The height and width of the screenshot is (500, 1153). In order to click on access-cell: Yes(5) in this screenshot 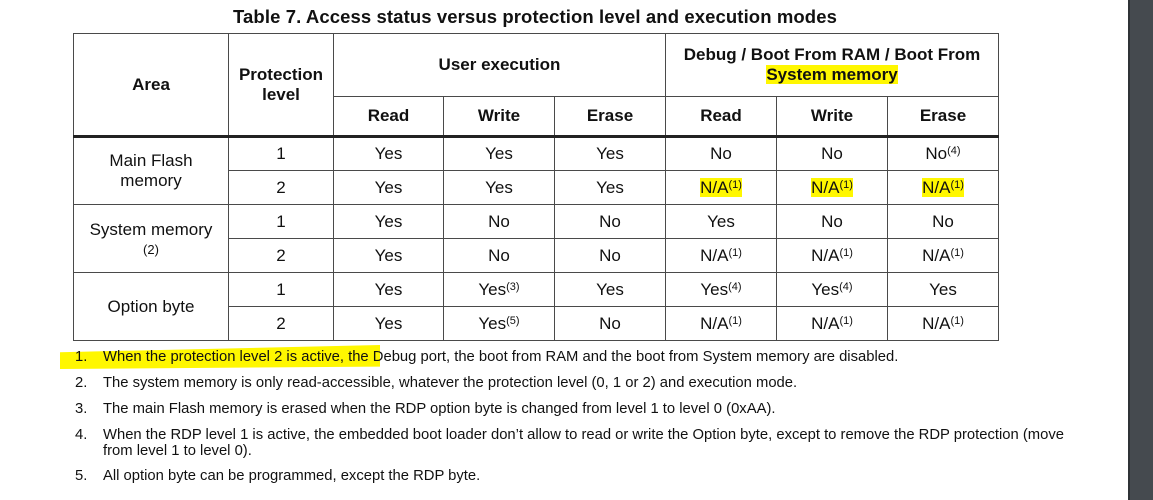, I will do `click(499, 323)`.